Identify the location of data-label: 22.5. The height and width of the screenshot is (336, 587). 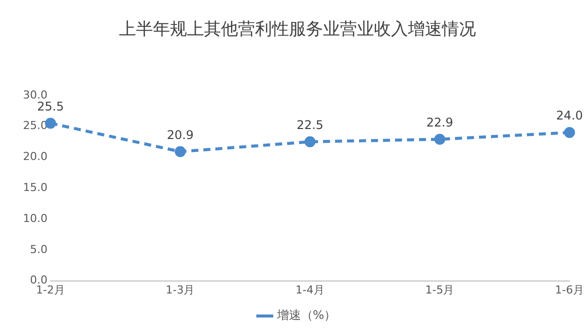
(310, 125).